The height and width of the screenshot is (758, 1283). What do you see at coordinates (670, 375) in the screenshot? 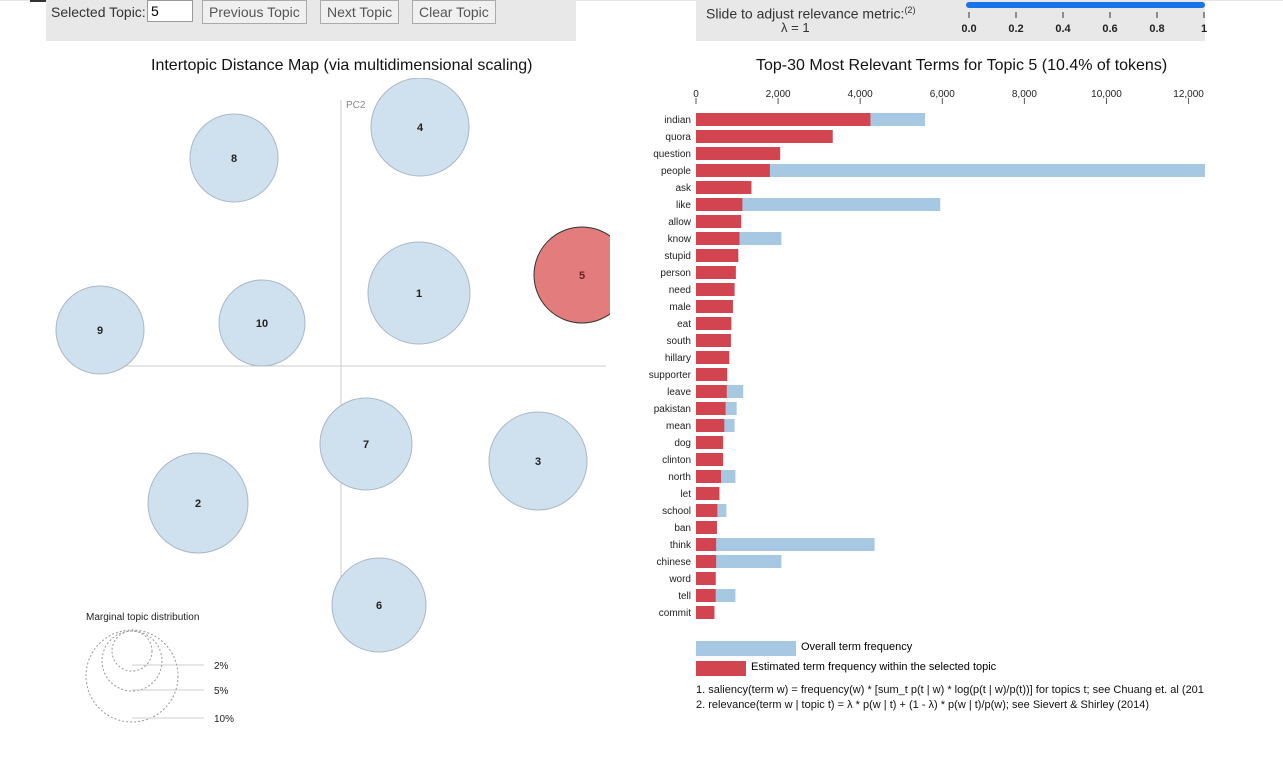
I see `term-label: supporter` at bounding box center [670, 375].